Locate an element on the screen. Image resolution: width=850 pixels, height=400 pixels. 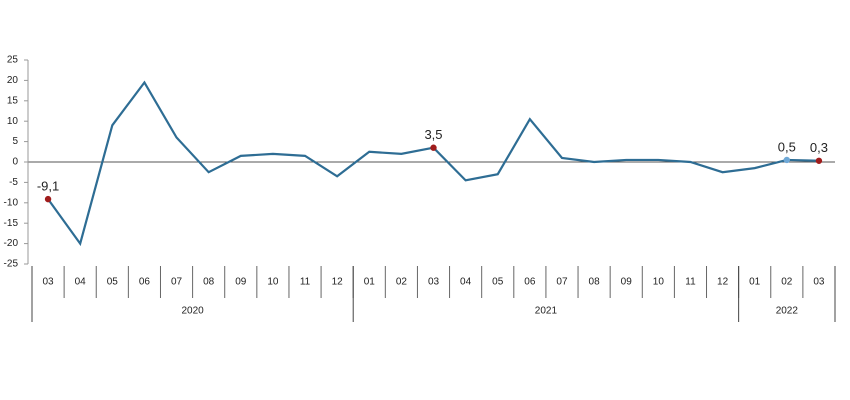
year-label: 2021 is located at coordinates (546, 311).